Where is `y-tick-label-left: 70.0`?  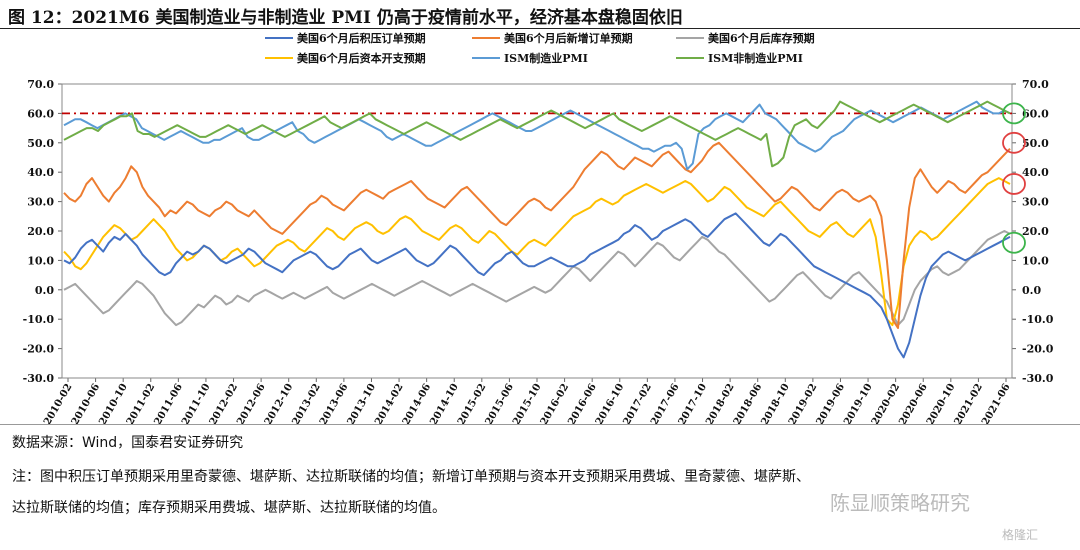 y-tick-label-left: 70.0 is located at coordinates (40, 84).